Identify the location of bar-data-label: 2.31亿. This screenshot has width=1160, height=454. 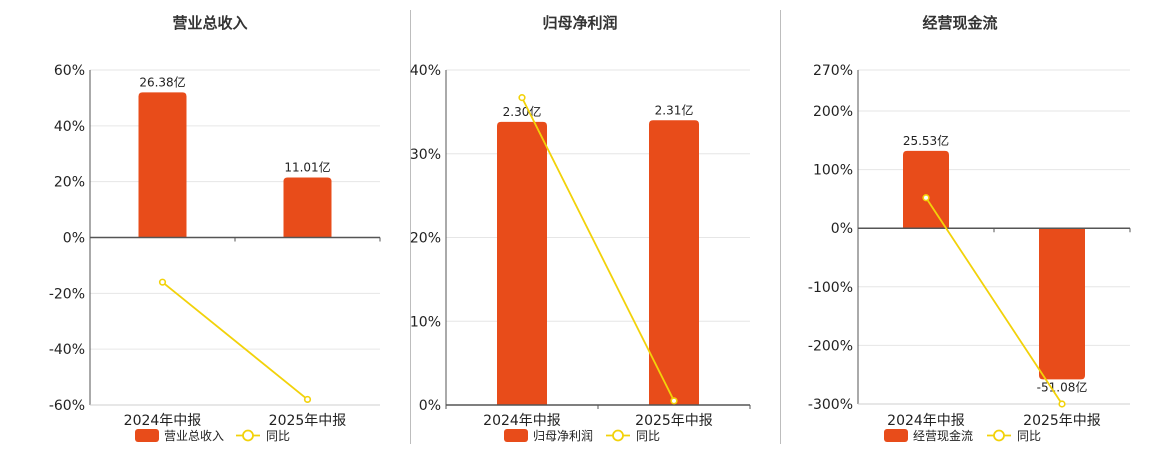
(674, 109).